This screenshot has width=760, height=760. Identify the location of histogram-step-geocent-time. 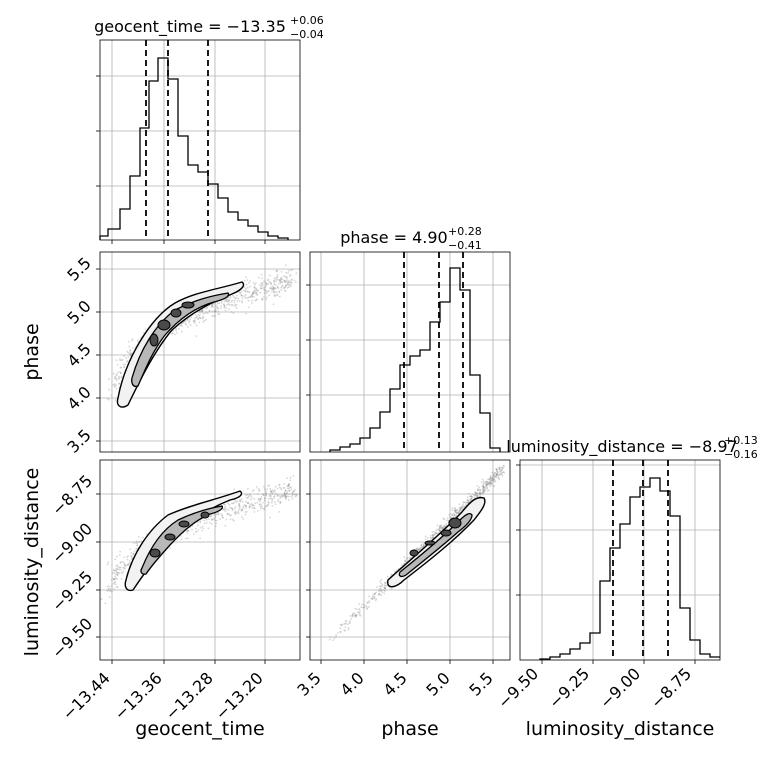
(194, 148).